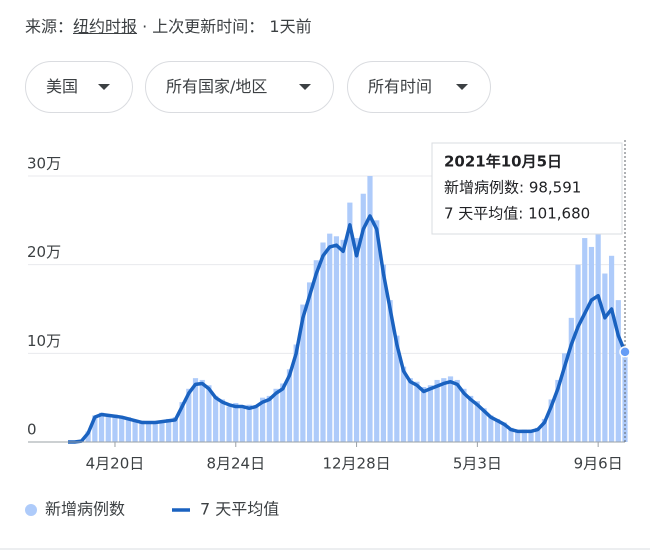 This screenshot has width=650, height=559. What do you see at coordinates (44, 252) in the screenshot?
I see `y-tick-label: 20万` at bounding box center [44, 252].